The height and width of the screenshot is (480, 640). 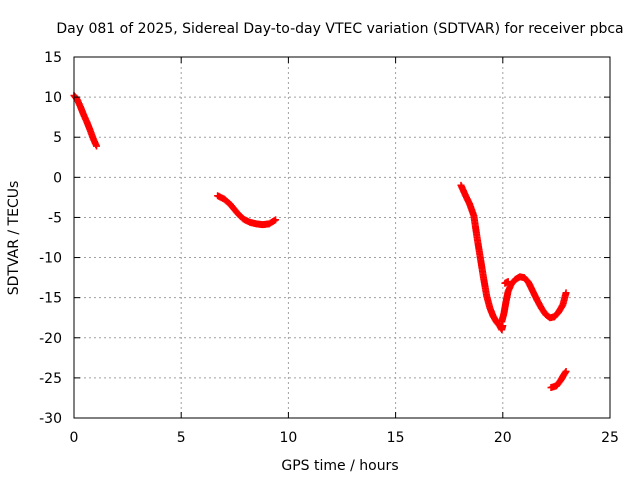 What do you see at coordinates (503, 438) in the screenshot?
I see `x-tick-label: 20` at bounding box center [503, 438].